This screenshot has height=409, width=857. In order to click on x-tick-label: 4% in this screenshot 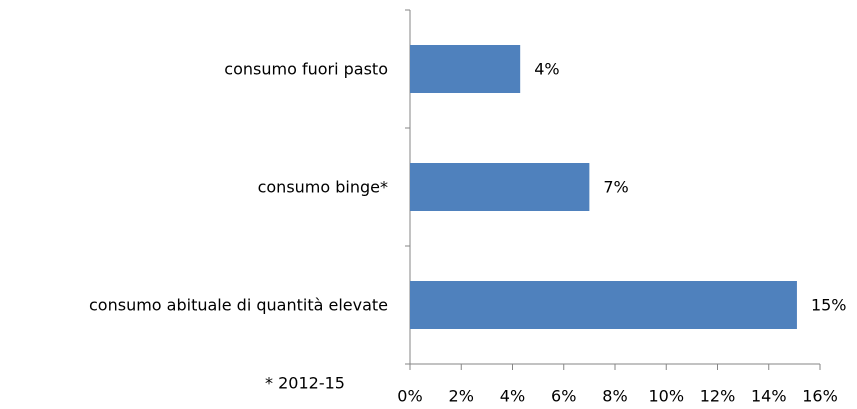, I will do `click(512, 396)`.